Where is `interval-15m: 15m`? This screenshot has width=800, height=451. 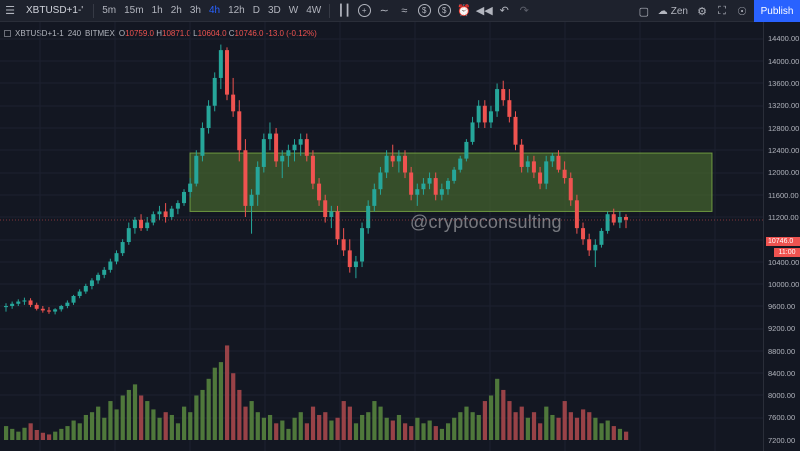 interval-15m: 15m is located at coordinates (134, 10).